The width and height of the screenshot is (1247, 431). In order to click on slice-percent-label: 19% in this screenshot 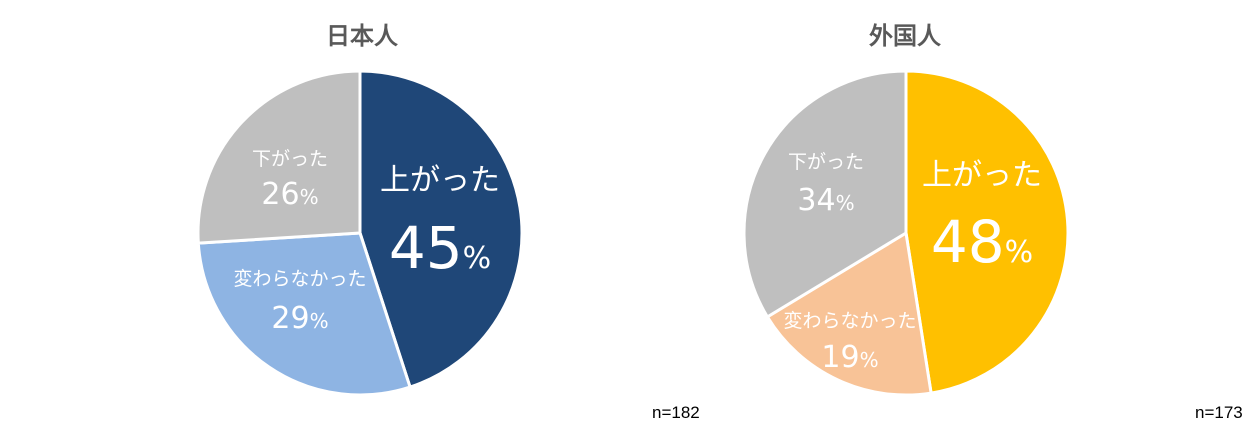, I will do `click(849, 357)`.